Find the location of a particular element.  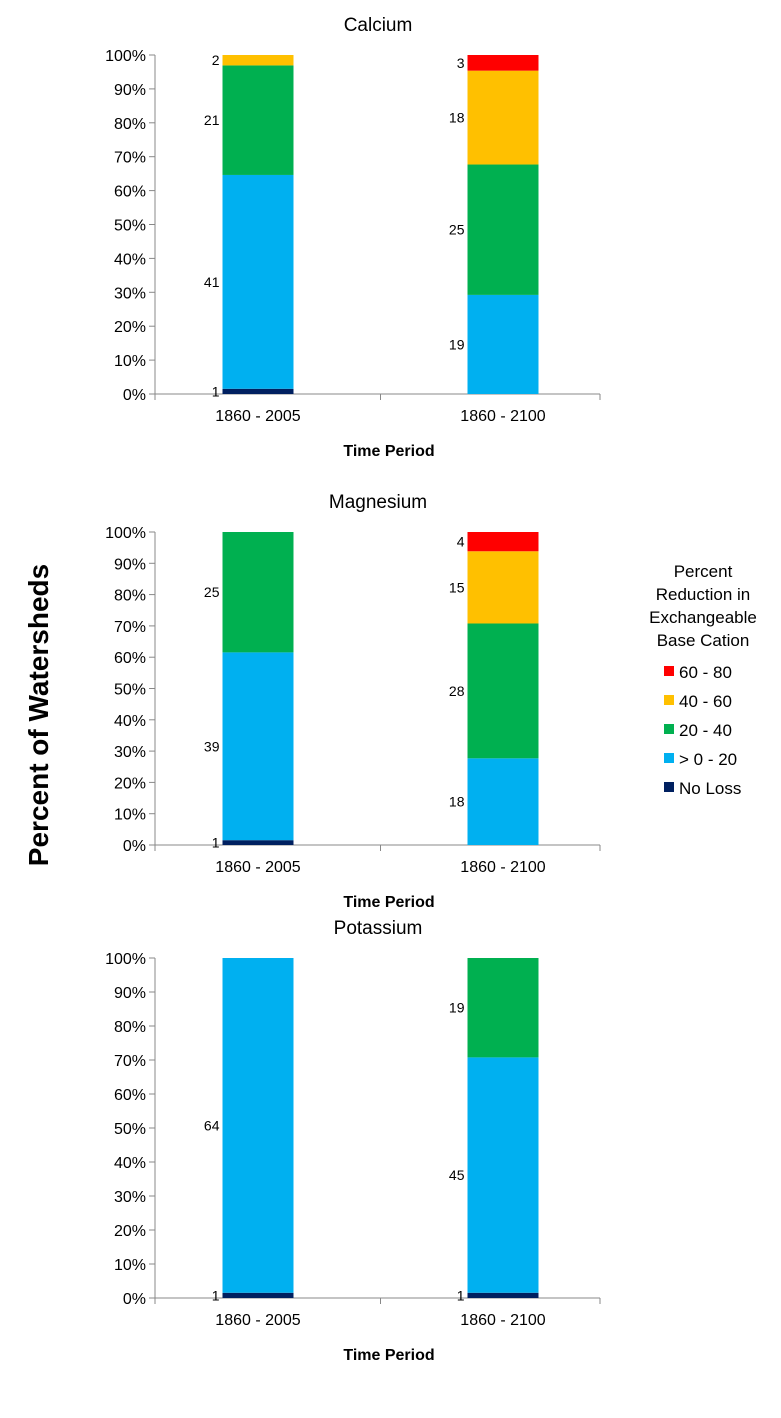

data-label: 3 is located at coordinates (461, 63).